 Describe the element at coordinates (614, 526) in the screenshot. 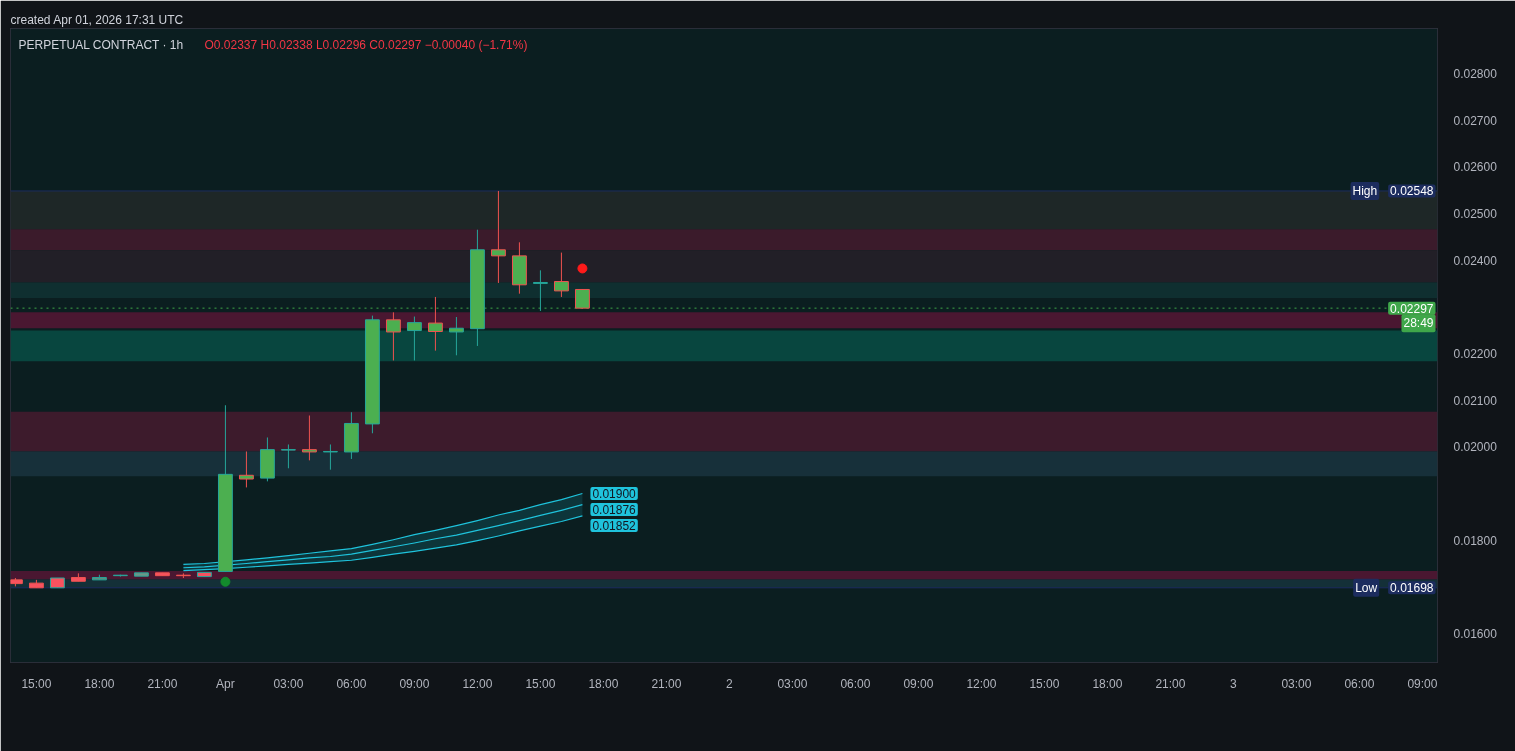

I see `data-label: 0.01852` at that location.